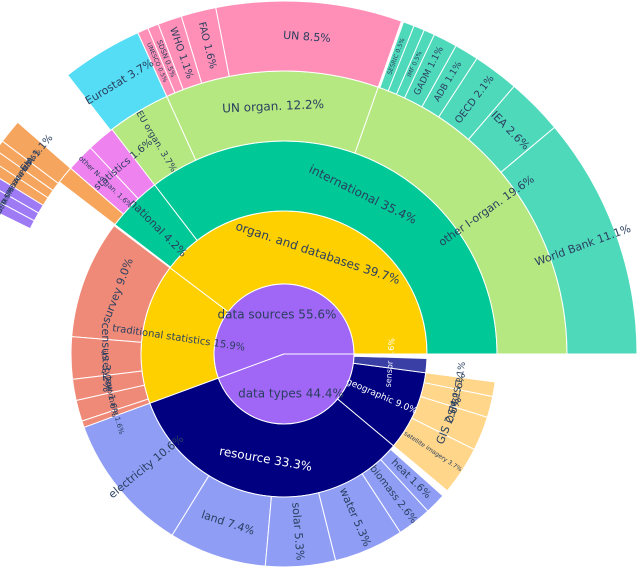 The image size is (640, 569). What do you see at coordinates (106, 357) in the screenshot?
I see `label-cen: census 3.2%` at bounding box center [106, 357].